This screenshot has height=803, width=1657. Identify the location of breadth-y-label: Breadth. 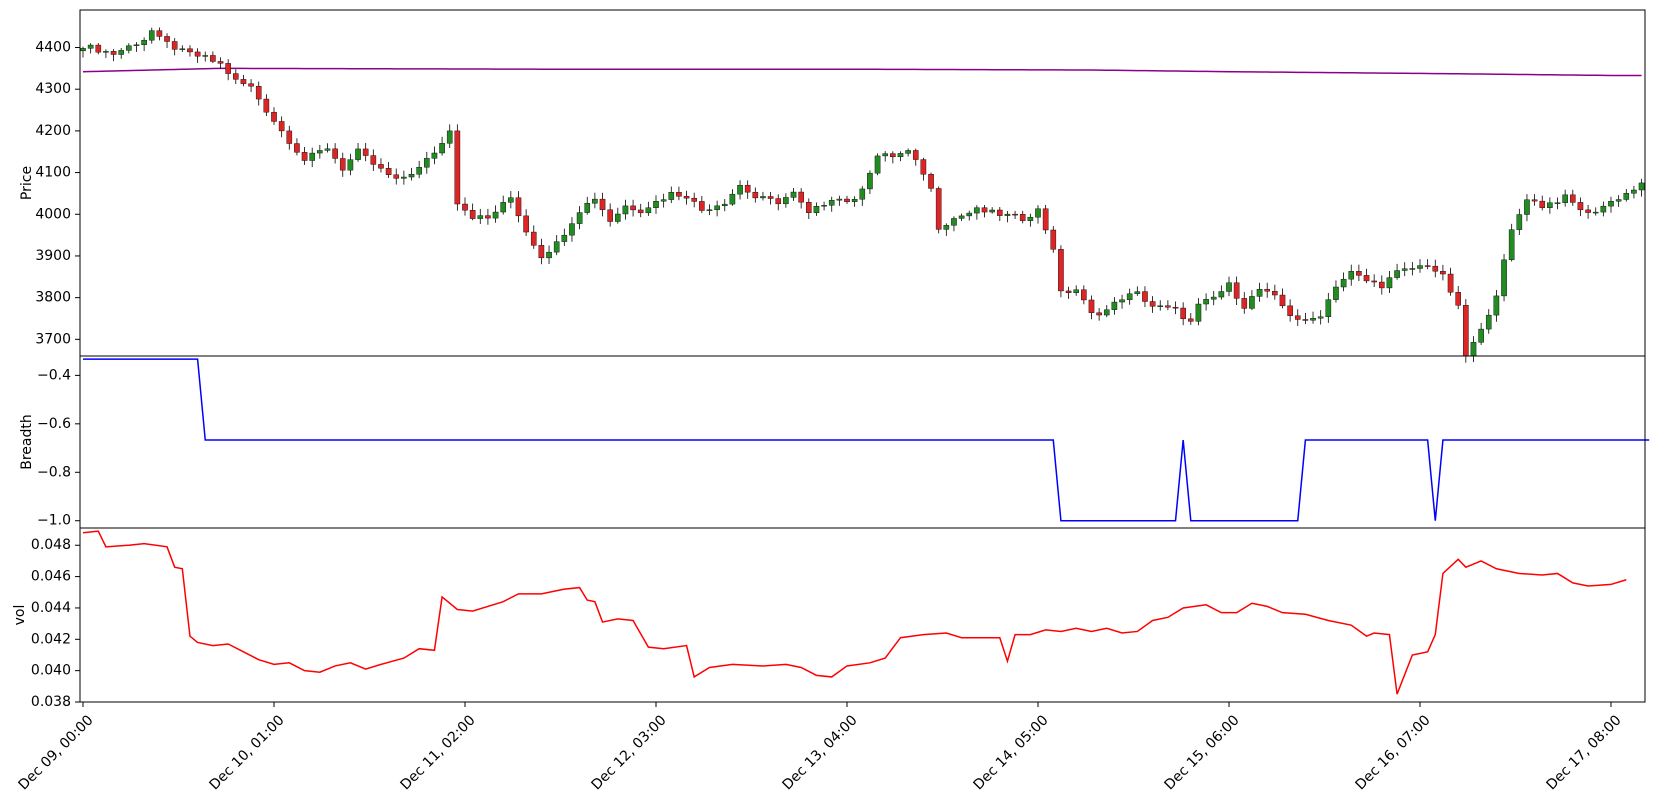
(27, 442).